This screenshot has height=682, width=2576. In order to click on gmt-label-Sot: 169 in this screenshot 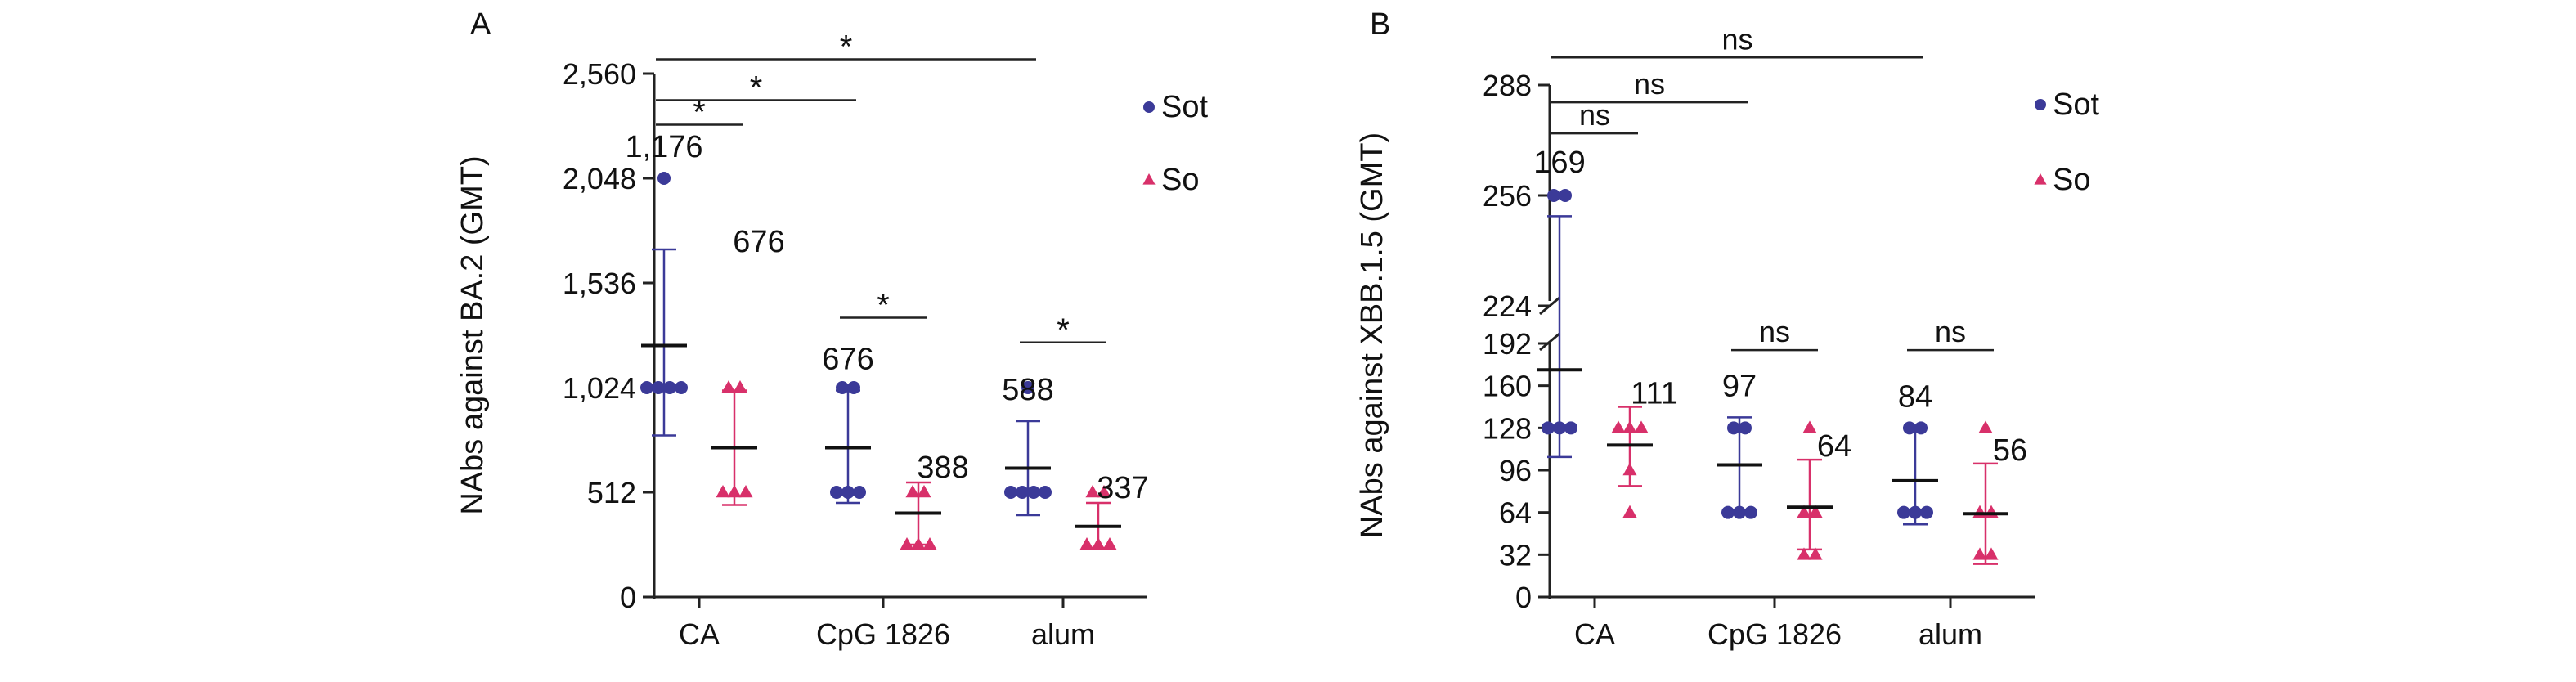, I will do `click(1559, 163)`.